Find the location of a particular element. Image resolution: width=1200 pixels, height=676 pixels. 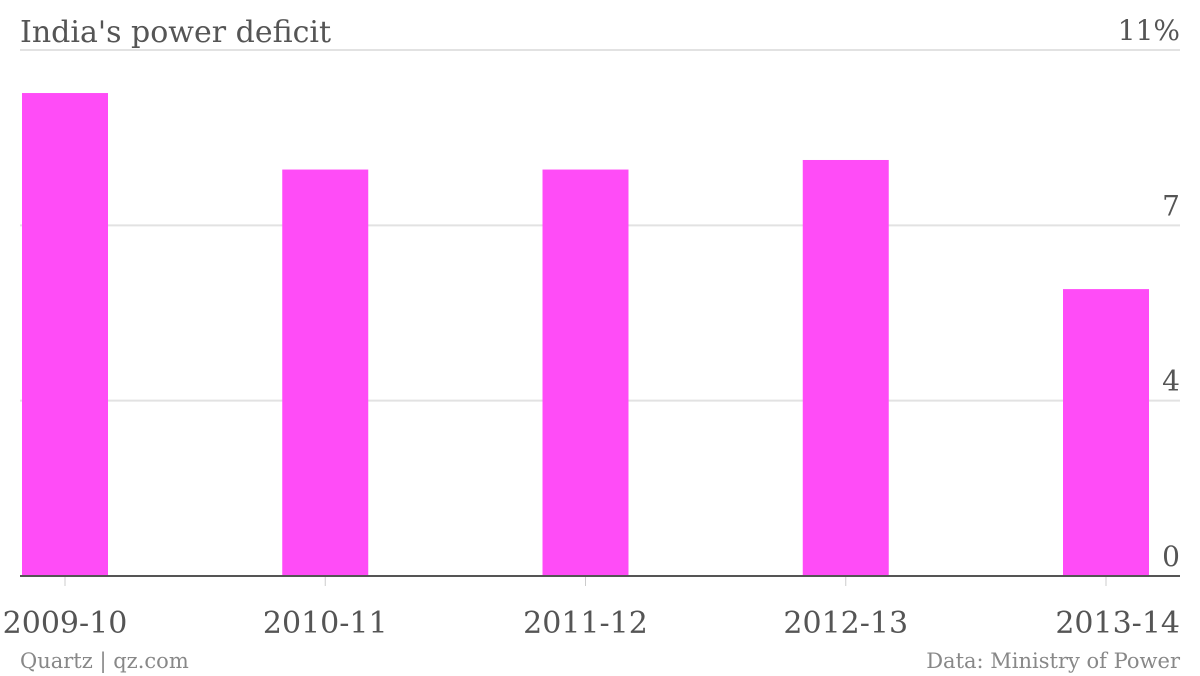

chart-title: India's power deficit is located at coordinates (175, 32).